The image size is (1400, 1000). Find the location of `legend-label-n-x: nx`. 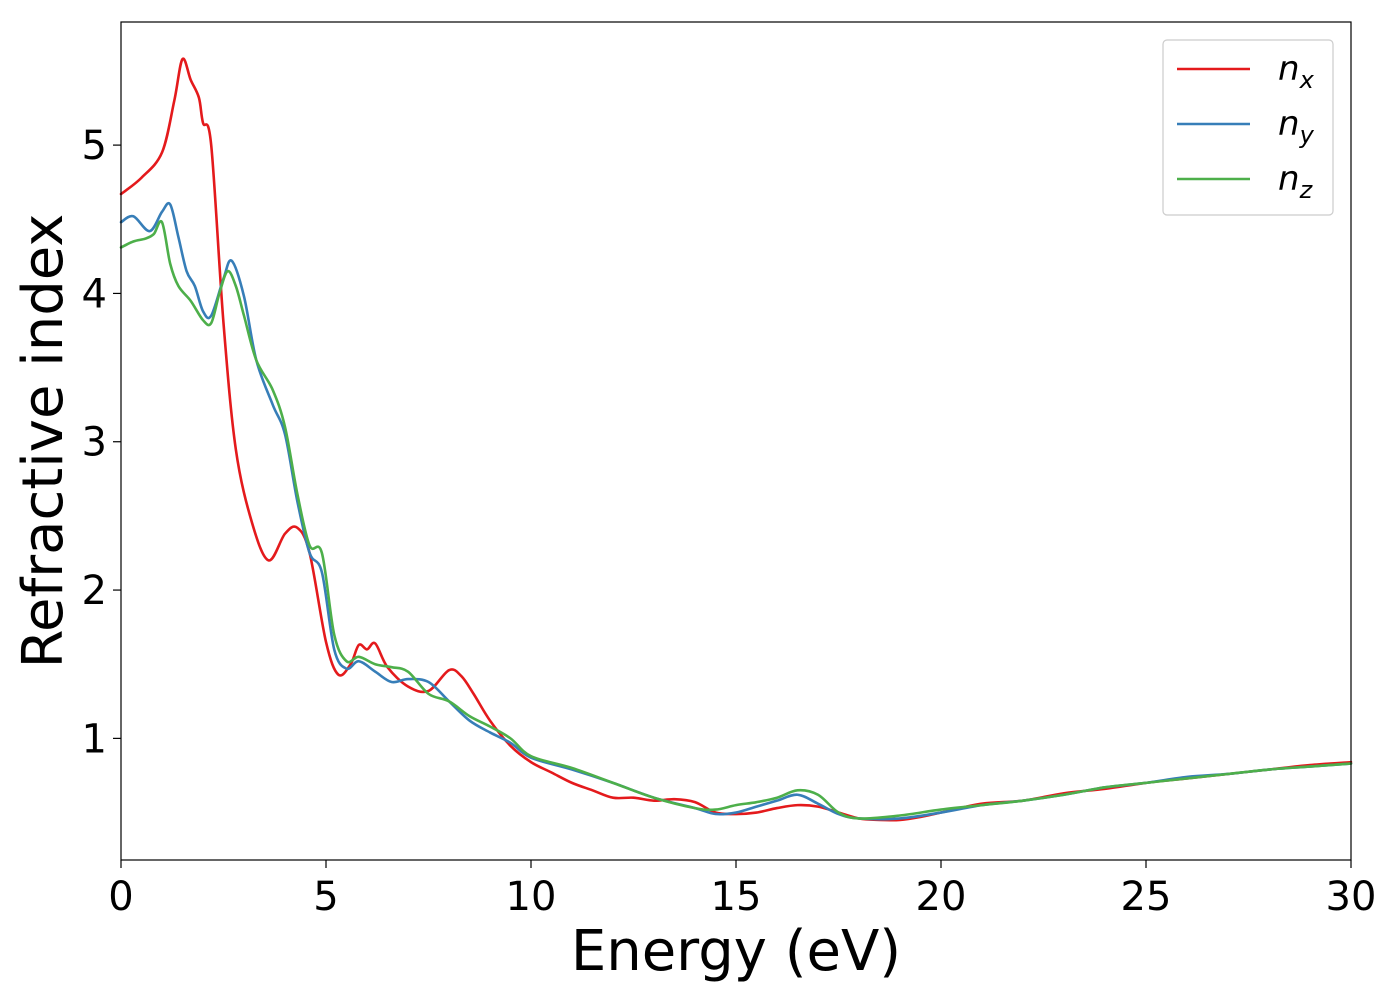

legend-label-n-x: nx is located at coordinates (1296, 71).